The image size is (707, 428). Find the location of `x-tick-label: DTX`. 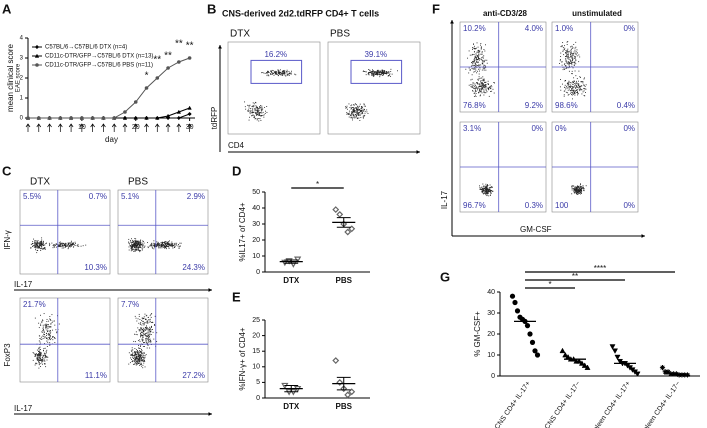

x-tick-label: DTX is located at coordinates (291, 406).